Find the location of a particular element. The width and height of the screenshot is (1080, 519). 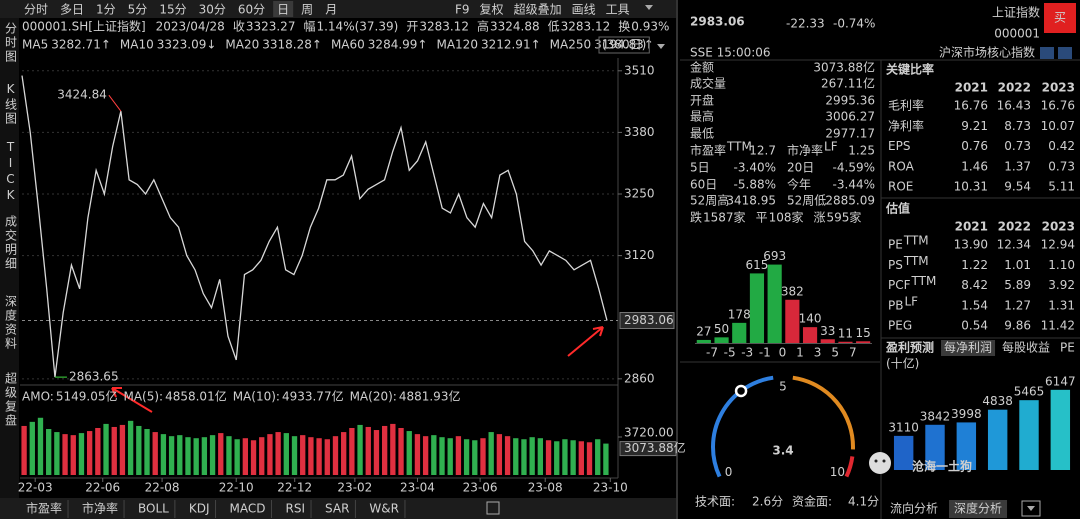

forecast-tab: PE is located at coordinates (1067, 348).